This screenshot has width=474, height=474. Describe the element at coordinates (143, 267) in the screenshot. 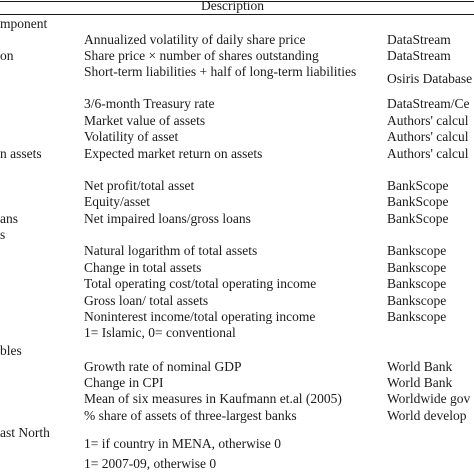

I see `row-description: Change in total assets` at that location.